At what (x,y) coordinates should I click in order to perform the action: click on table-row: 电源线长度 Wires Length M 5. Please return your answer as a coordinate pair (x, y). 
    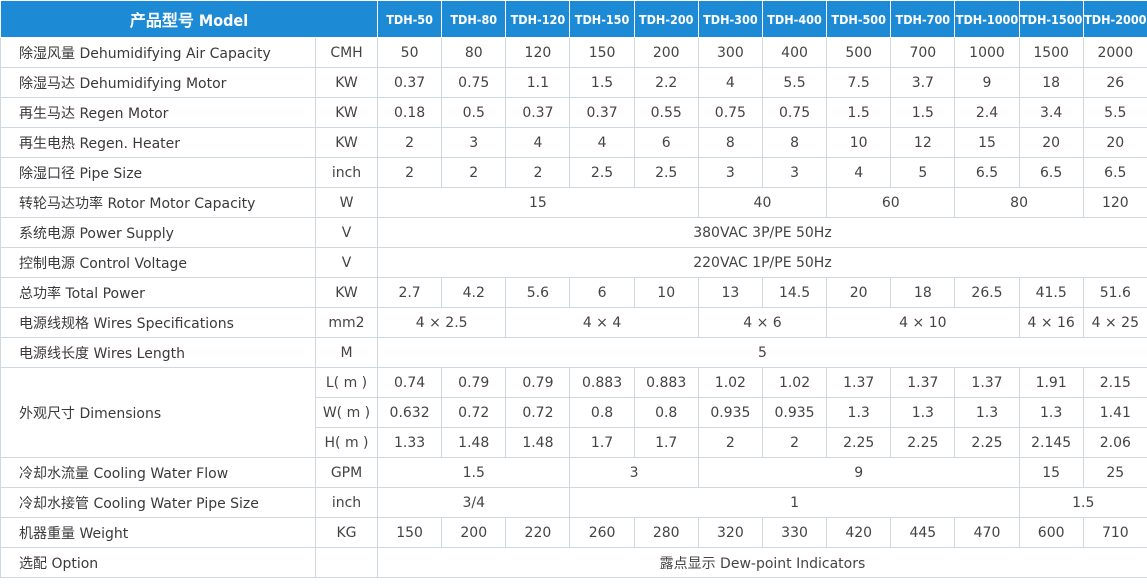
    Looking at the image, I should click on (573, 352).